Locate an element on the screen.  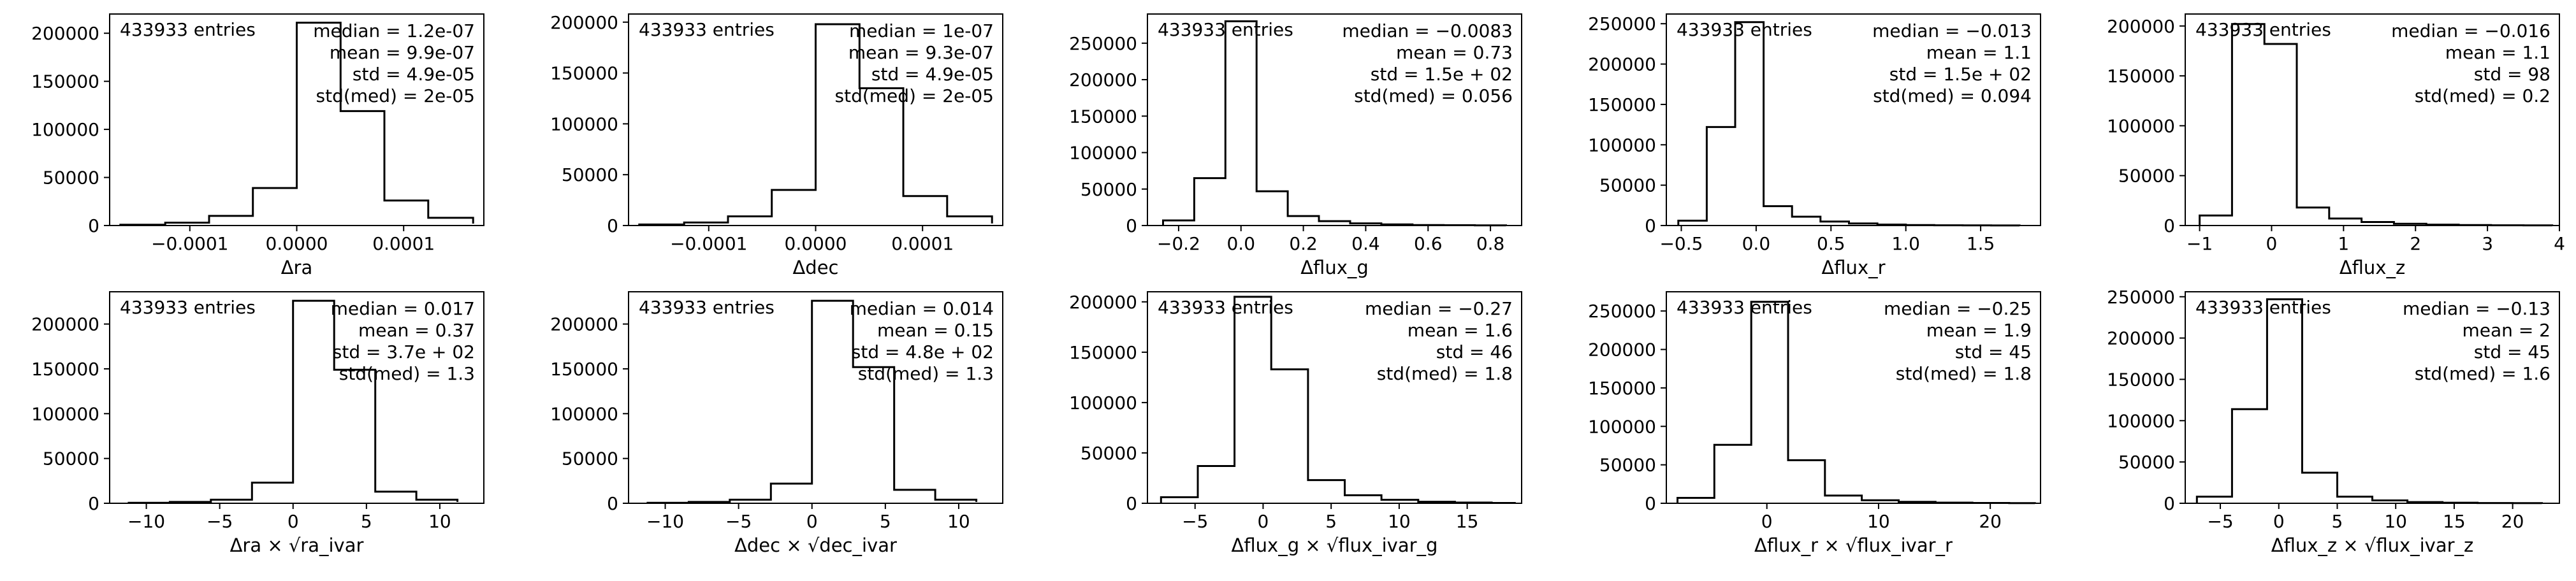
x-tick-label: 0.4 is located at coordinates (1365, 244).